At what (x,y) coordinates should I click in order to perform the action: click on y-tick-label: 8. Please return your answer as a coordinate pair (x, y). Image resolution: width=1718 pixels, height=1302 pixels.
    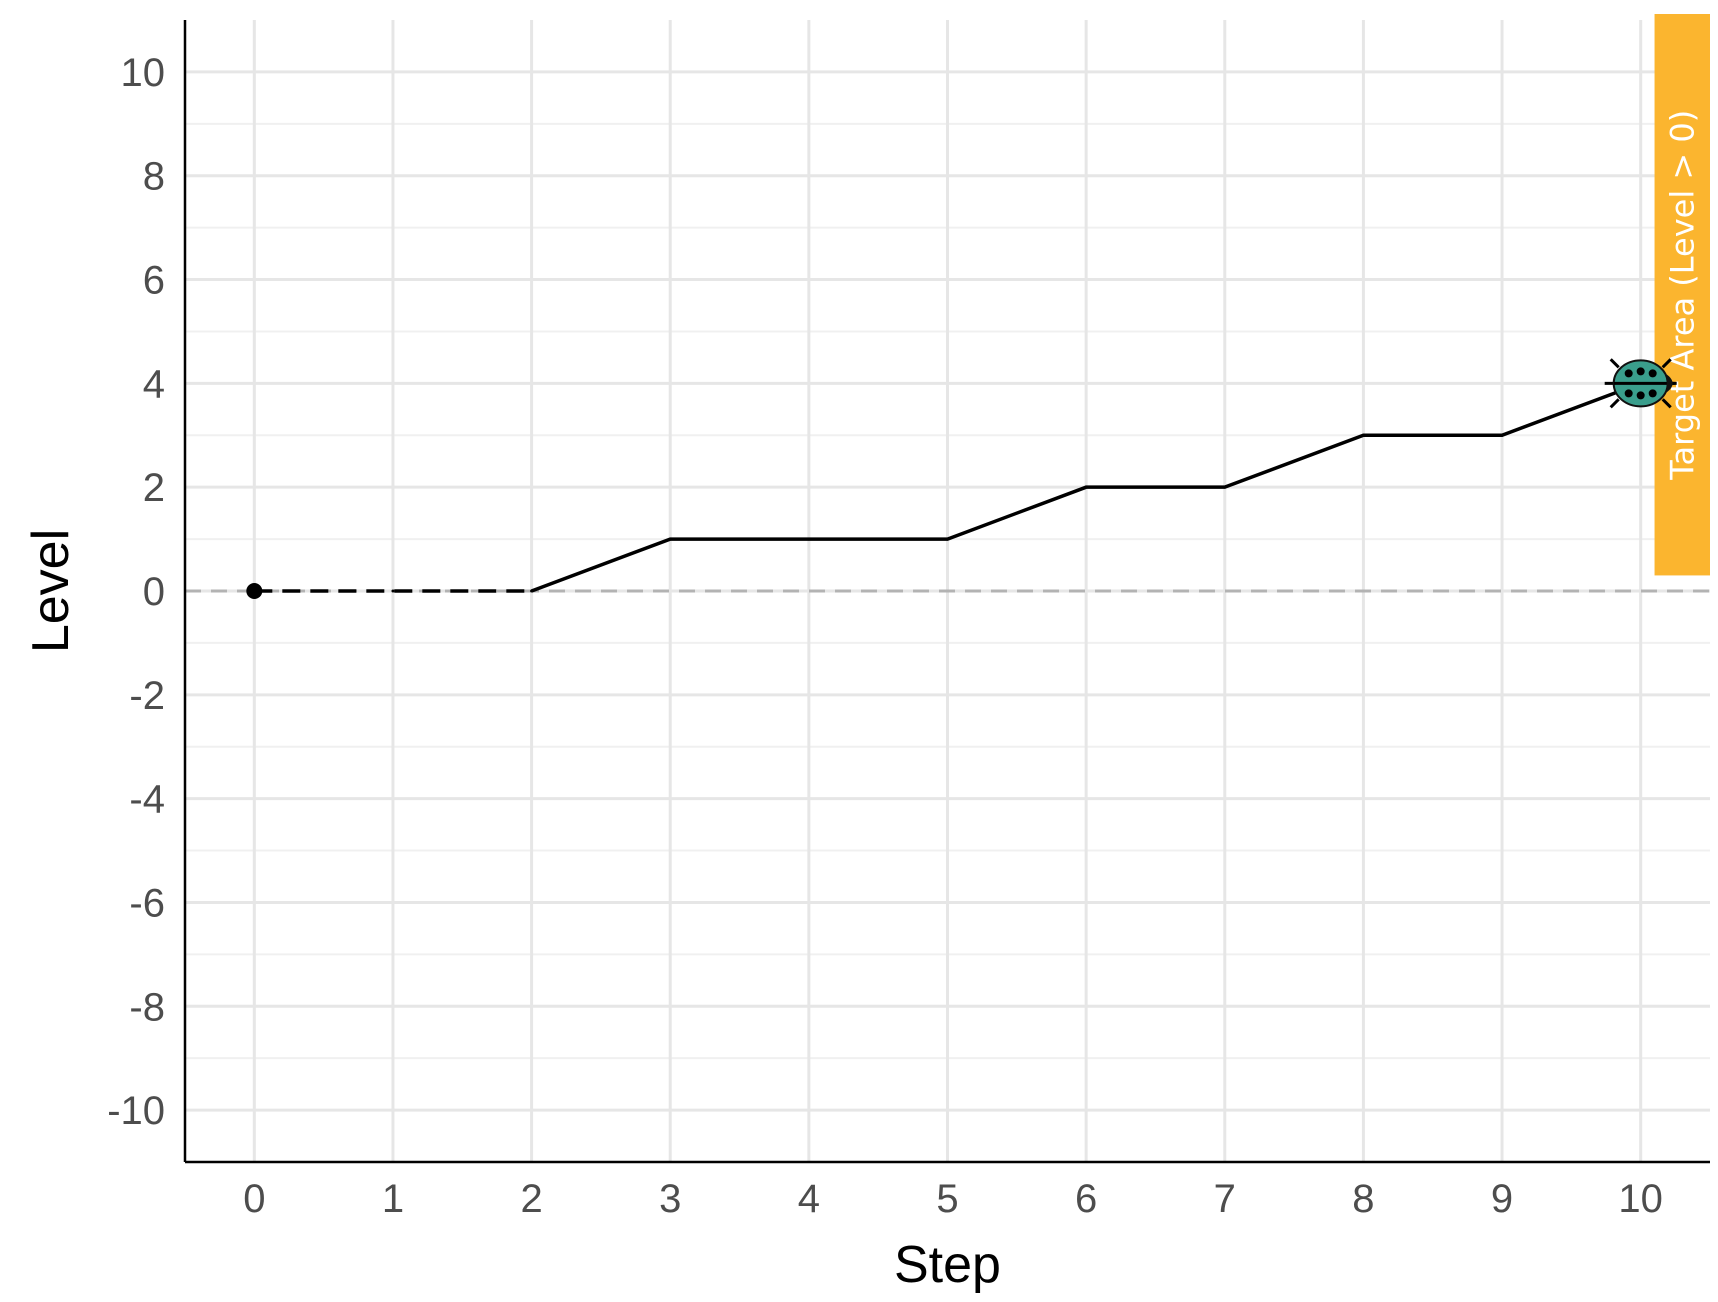
    Looking at the image, I should click on (154, 177).